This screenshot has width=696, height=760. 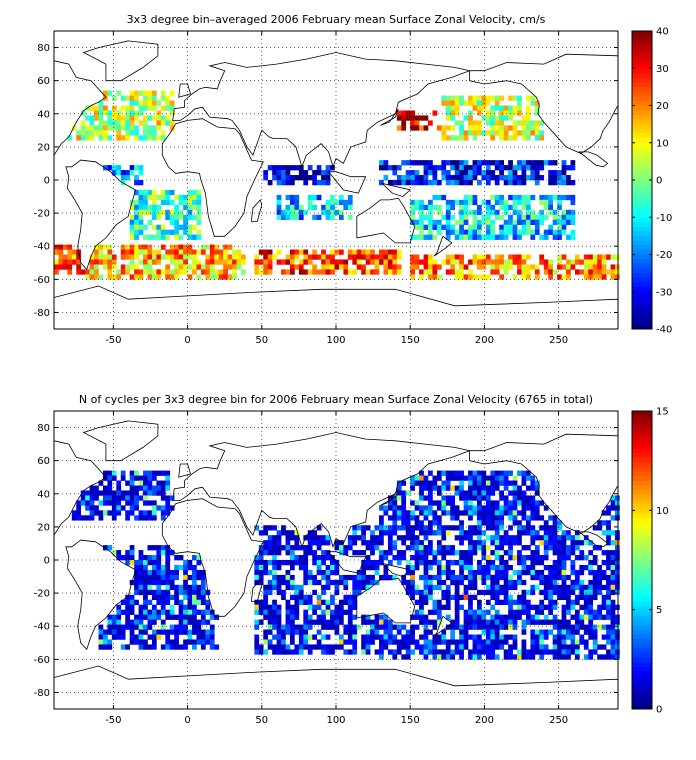 I want to click on x-tick-label: 200, so click(x=484, y=340).